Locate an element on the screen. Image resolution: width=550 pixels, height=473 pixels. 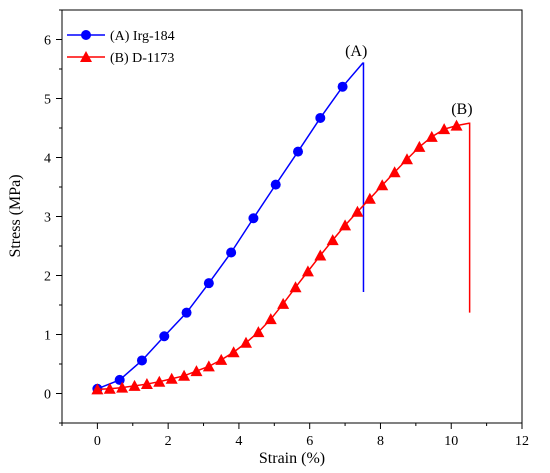
y-tick-label: 3 is located at coordinates (47, 218).